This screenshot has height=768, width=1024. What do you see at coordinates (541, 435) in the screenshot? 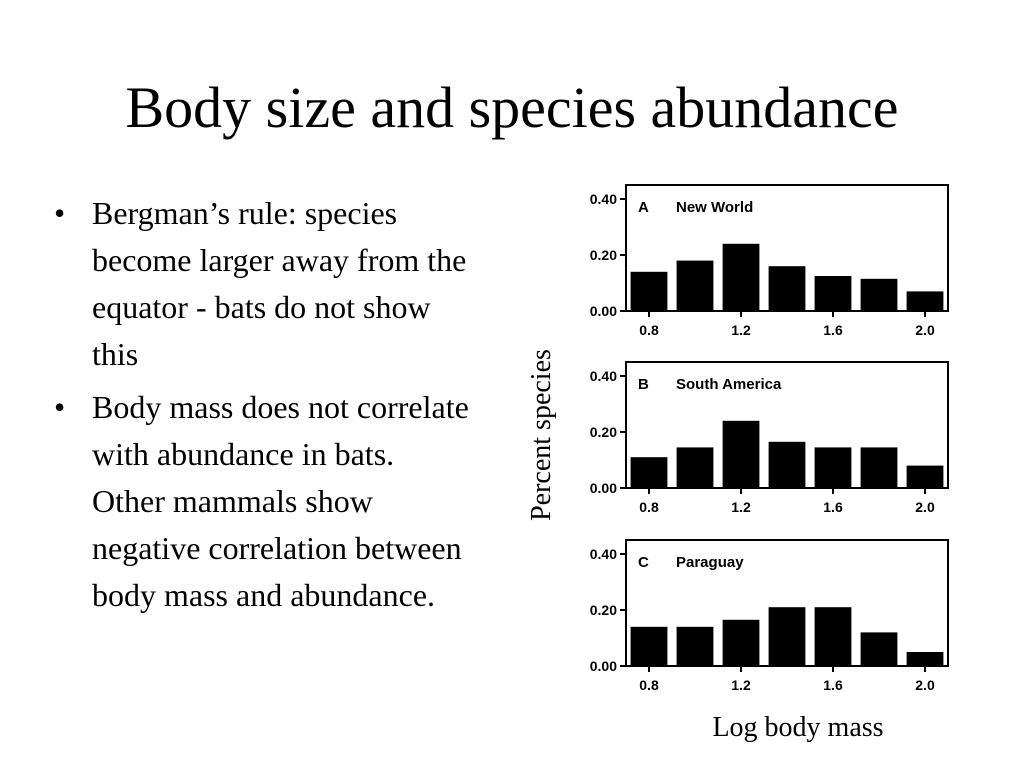
I see `y-axis-label: Percent species` at bounding box center [541, 435].